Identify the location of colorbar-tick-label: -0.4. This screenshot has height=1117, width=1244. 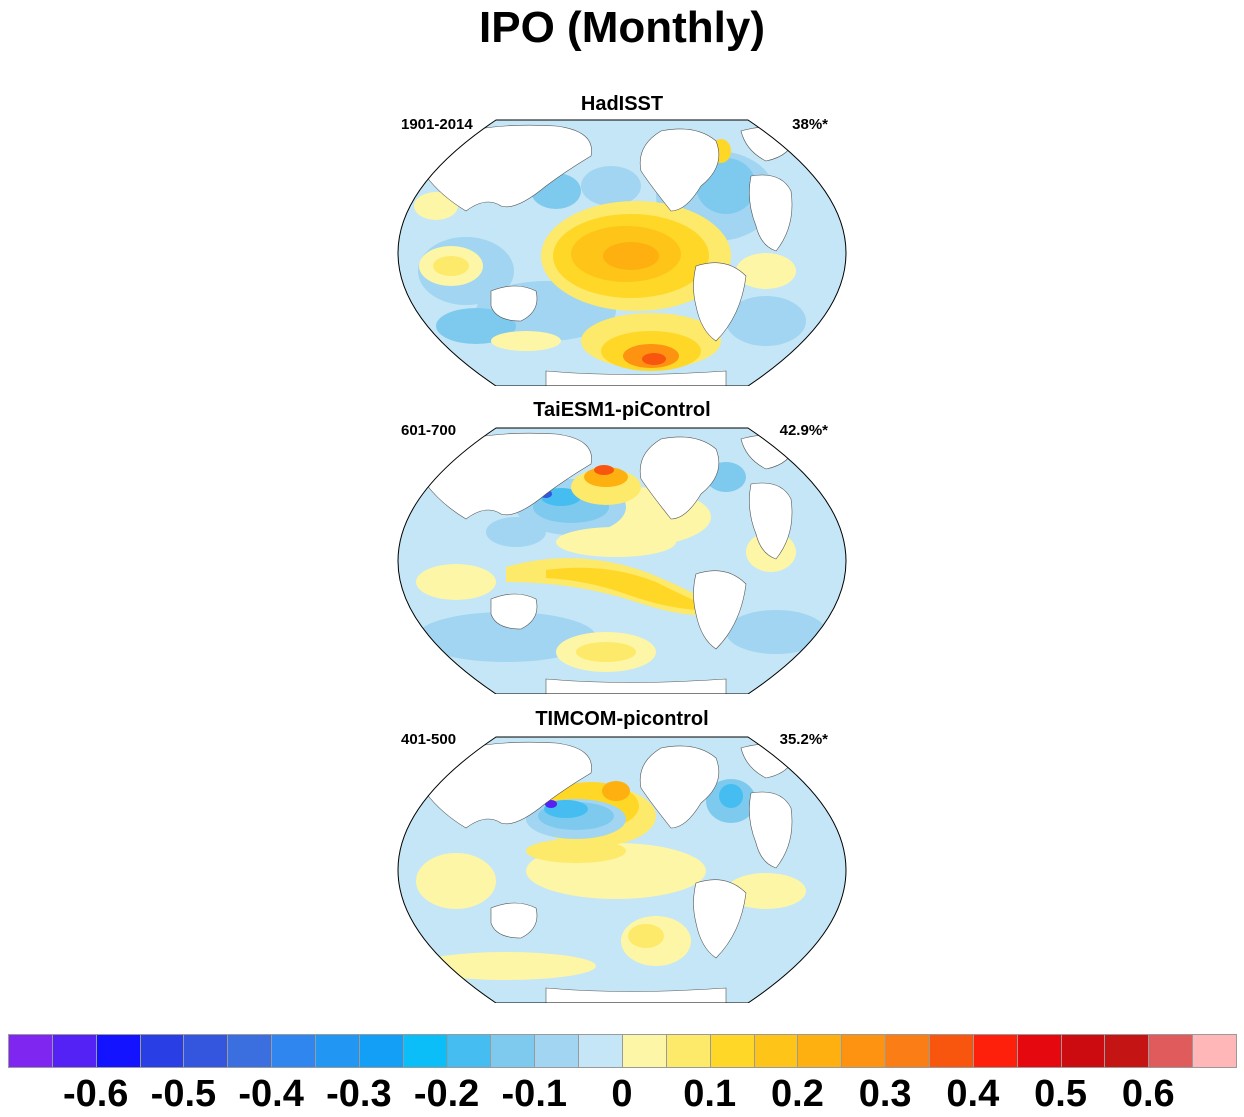
(271, 1094).